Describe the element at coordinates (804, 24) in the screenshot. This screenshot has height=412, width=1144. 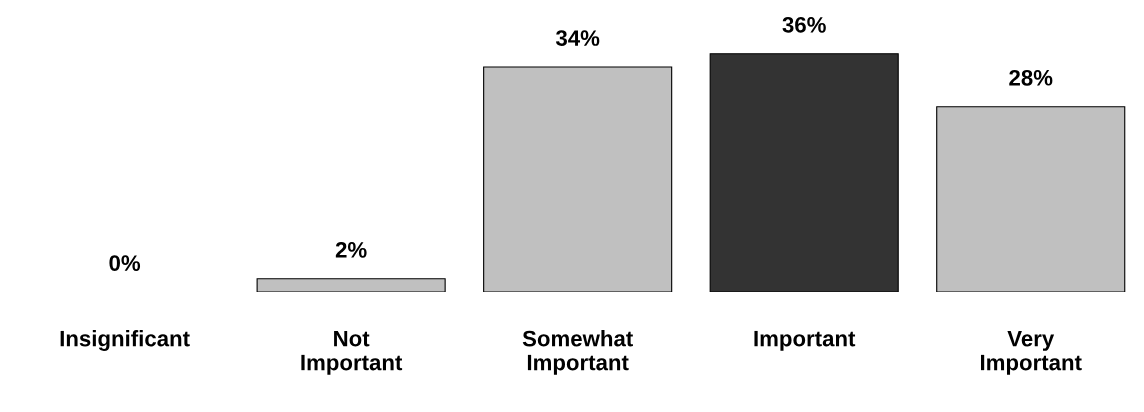
I see `data-label: 36%` at that location.